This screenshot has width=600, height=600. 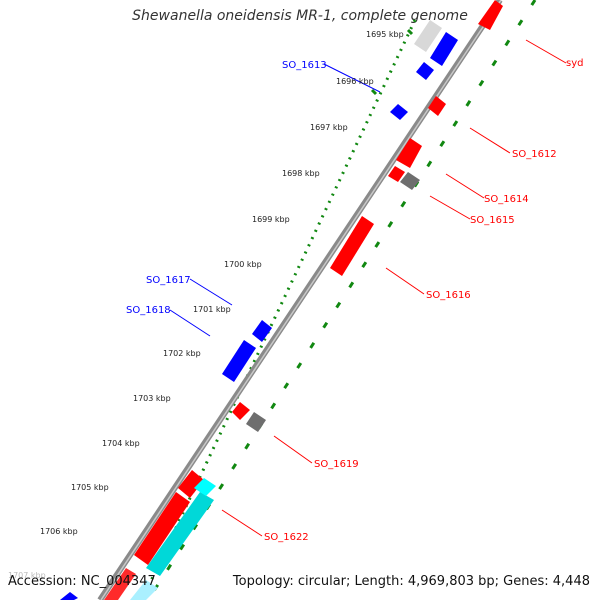 What do you see at coordinates (182, 353) in the screenshot?
I see `kbp-label: 1702 kbp` at bounding box center [182, 353].